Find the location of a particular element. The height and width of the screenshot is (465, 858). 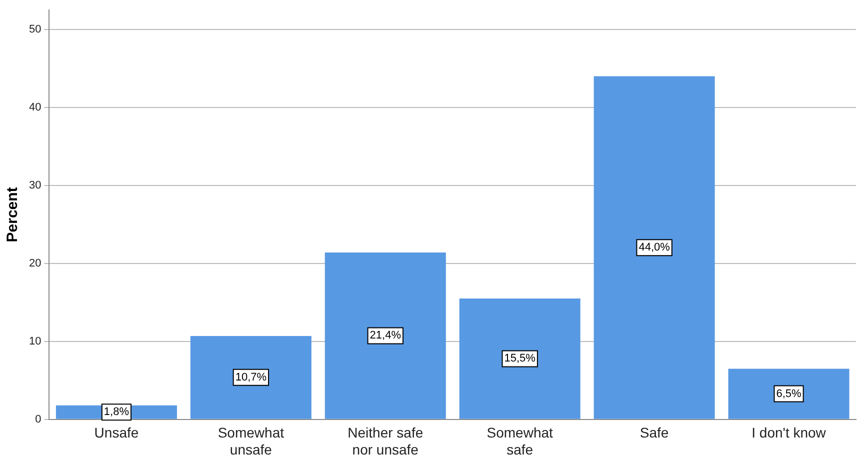

y-tick-label: 50 is located at coordinates (35, 30).